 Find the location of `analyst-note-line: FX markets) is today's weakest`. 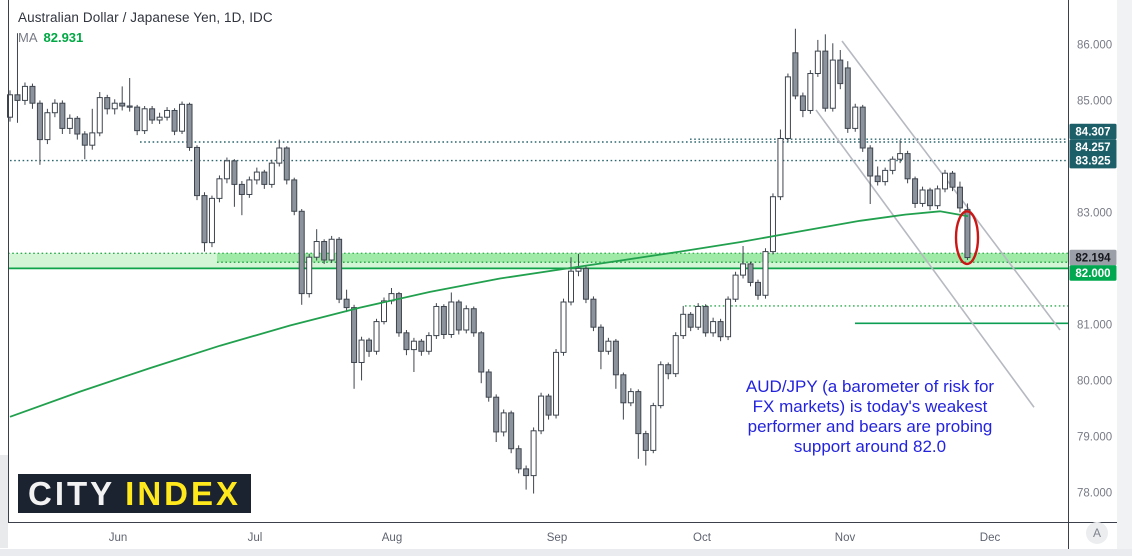

analyst-note-line: FX markets) is today's weakest is located at coordinates (870, 406).